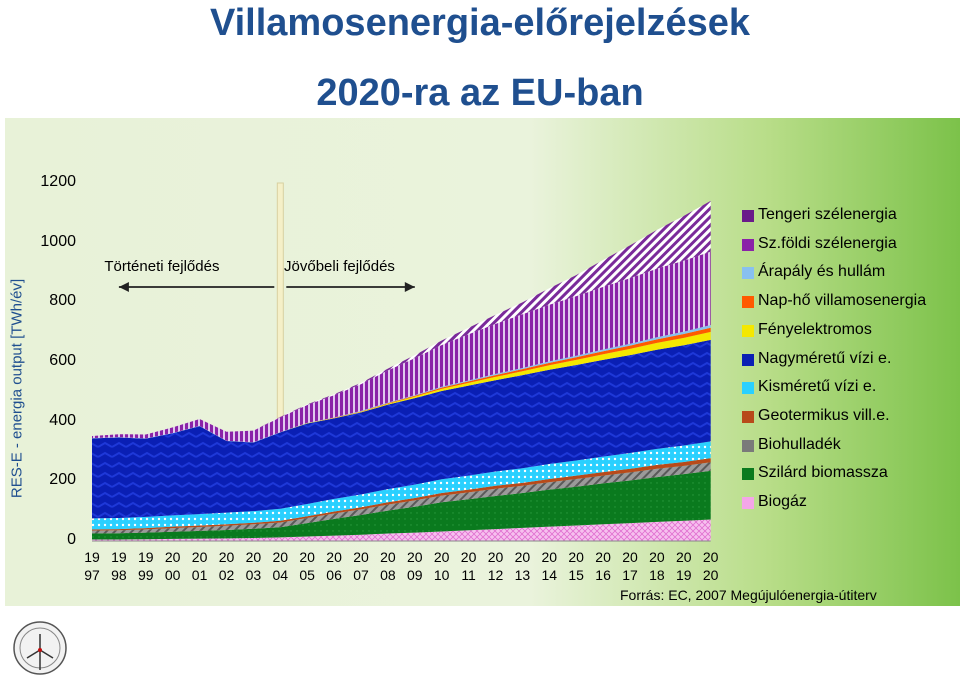  I want to click on legend-item: Nap-hő villamosenergia, so click(850, 303).